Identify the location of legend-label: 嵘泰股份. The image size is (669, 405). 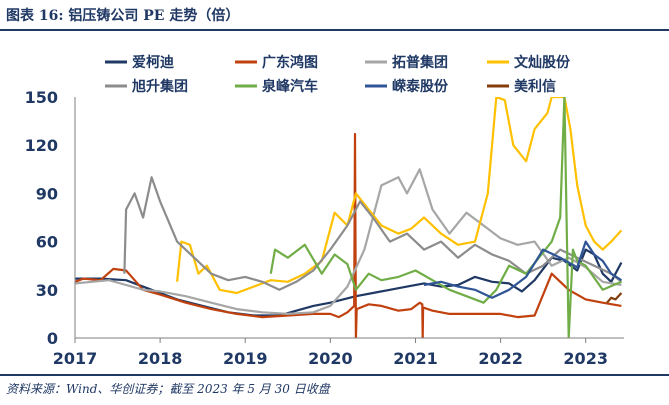
(420, 86).